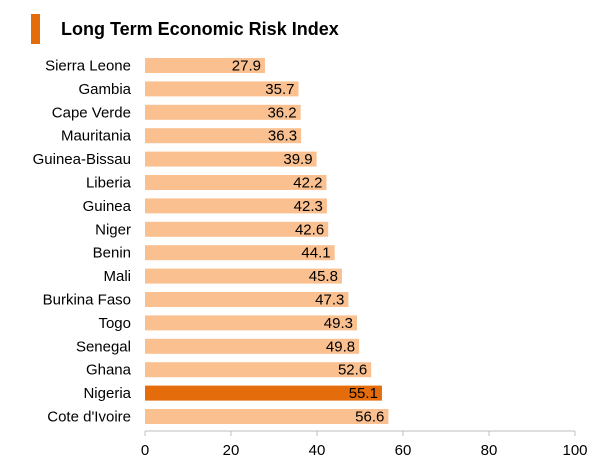 The image size is (611, 471). Describe the element at coordinates (247, 299) in the screenshot. I see `bar-burkina-faso` at that location.